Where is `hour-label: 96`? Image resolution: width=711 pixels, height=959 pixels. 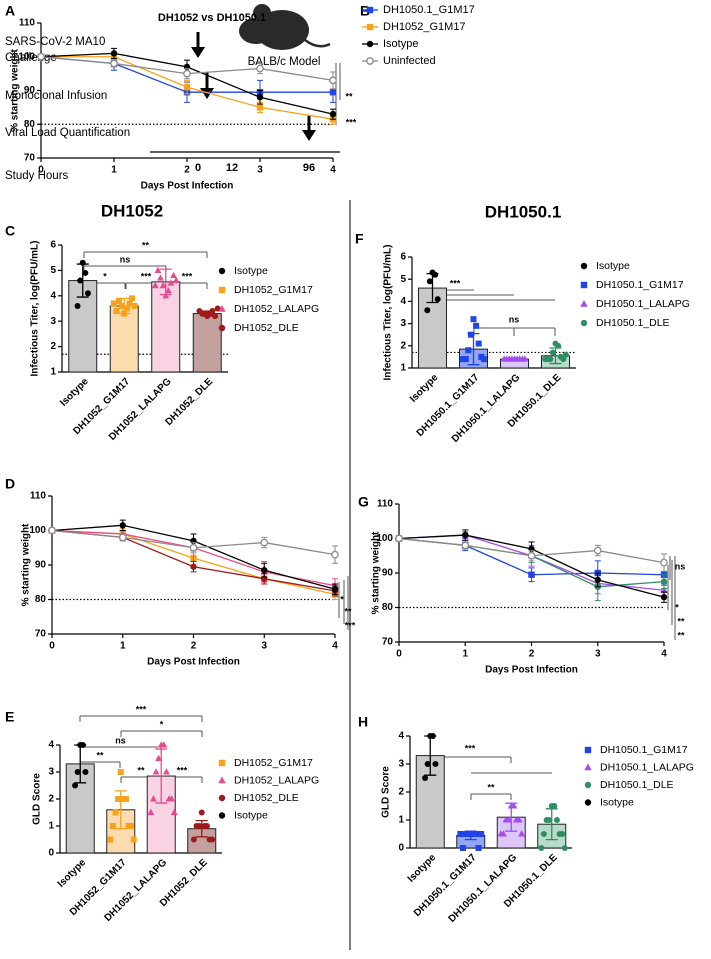
hour-label: 96 is located at coordinates (309, 168).